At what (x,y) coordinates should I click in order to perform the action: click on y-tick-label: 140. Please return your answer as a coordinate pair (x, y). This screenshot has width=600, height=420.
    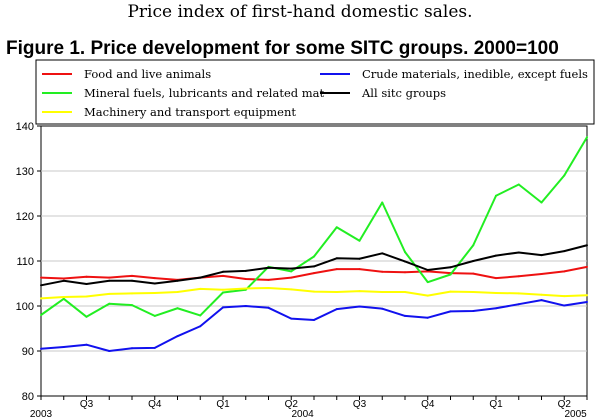
    Looking at the image, I should click on (25, 127).